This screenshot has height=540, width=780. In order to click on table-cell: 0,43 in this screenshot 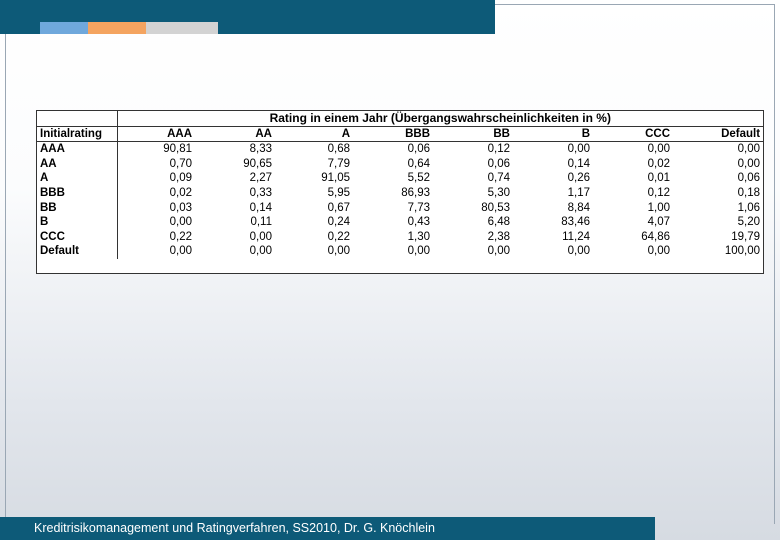, I will do `click(418, 222)`.